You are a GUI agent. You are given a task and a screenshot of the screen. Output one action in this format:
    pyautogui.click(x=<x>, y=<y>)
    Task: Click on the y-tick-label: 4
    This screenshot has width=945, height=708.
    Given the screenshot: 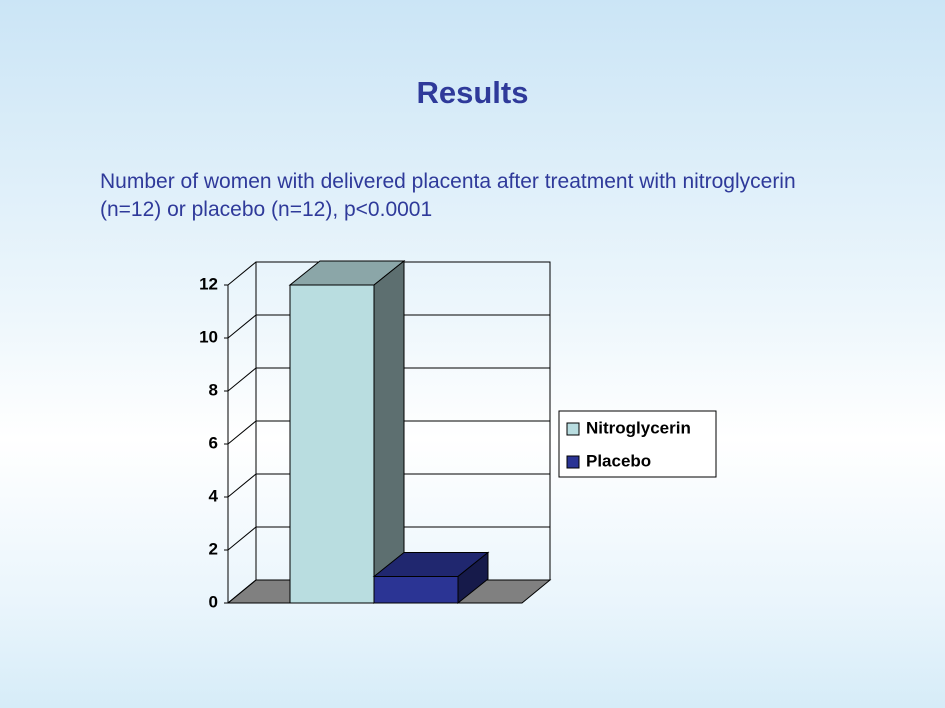 What is the action you would take?
    pyautogui.click(x=214, y=495)
    